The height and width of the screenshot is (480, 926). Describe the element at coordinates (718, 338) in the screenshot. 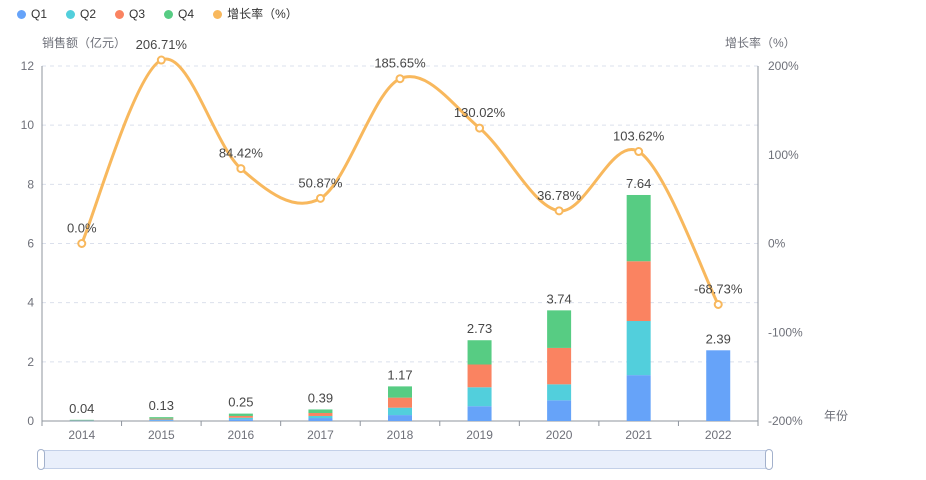

I see `bar-total-label: 2.39` at that location.